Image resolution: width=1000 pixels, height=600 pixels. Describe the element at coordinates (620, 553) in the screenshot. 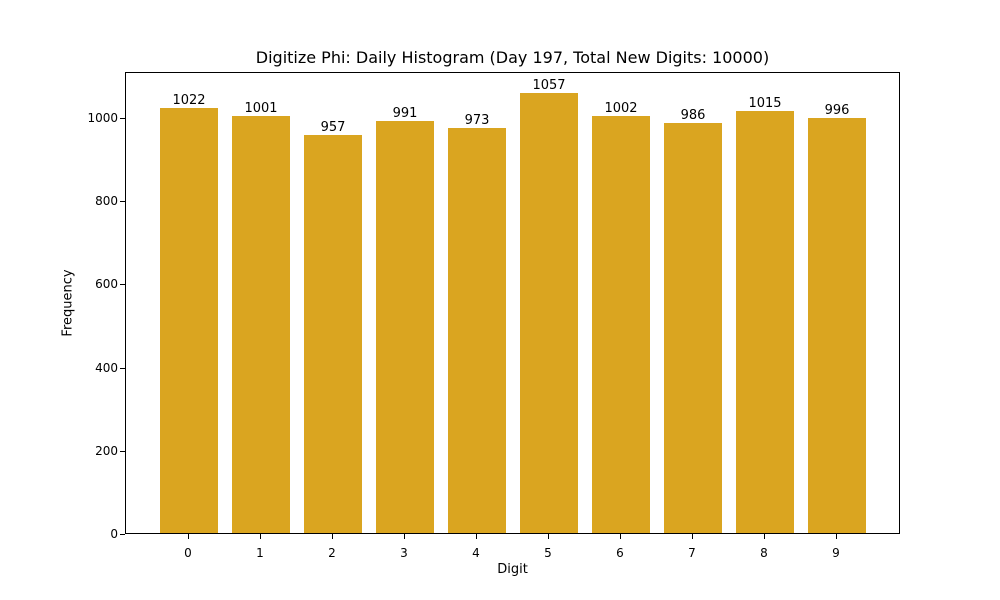

I see `x-tick-label: 6` at that location.